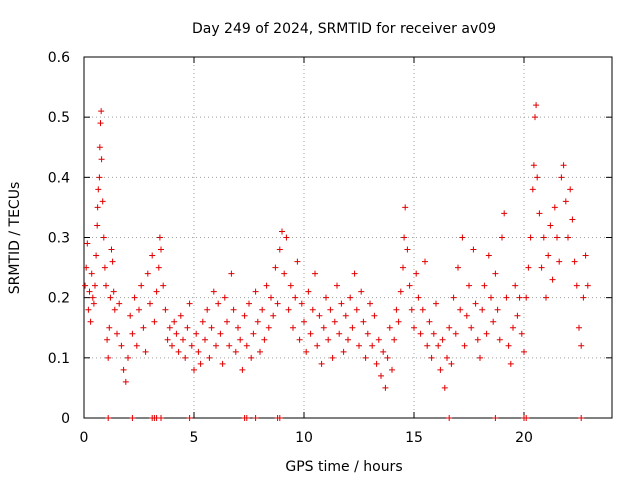  I want to click on y-tick-label: 0.3, so click(59, 239).